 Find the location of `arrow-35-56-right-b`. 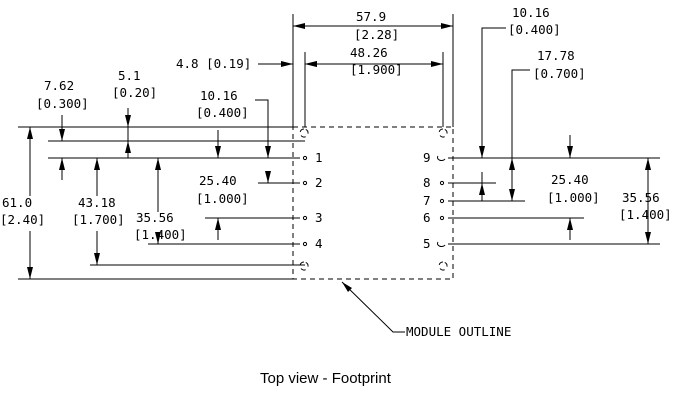

arrow-35-56-right-b is located at coordinates (570, 224).